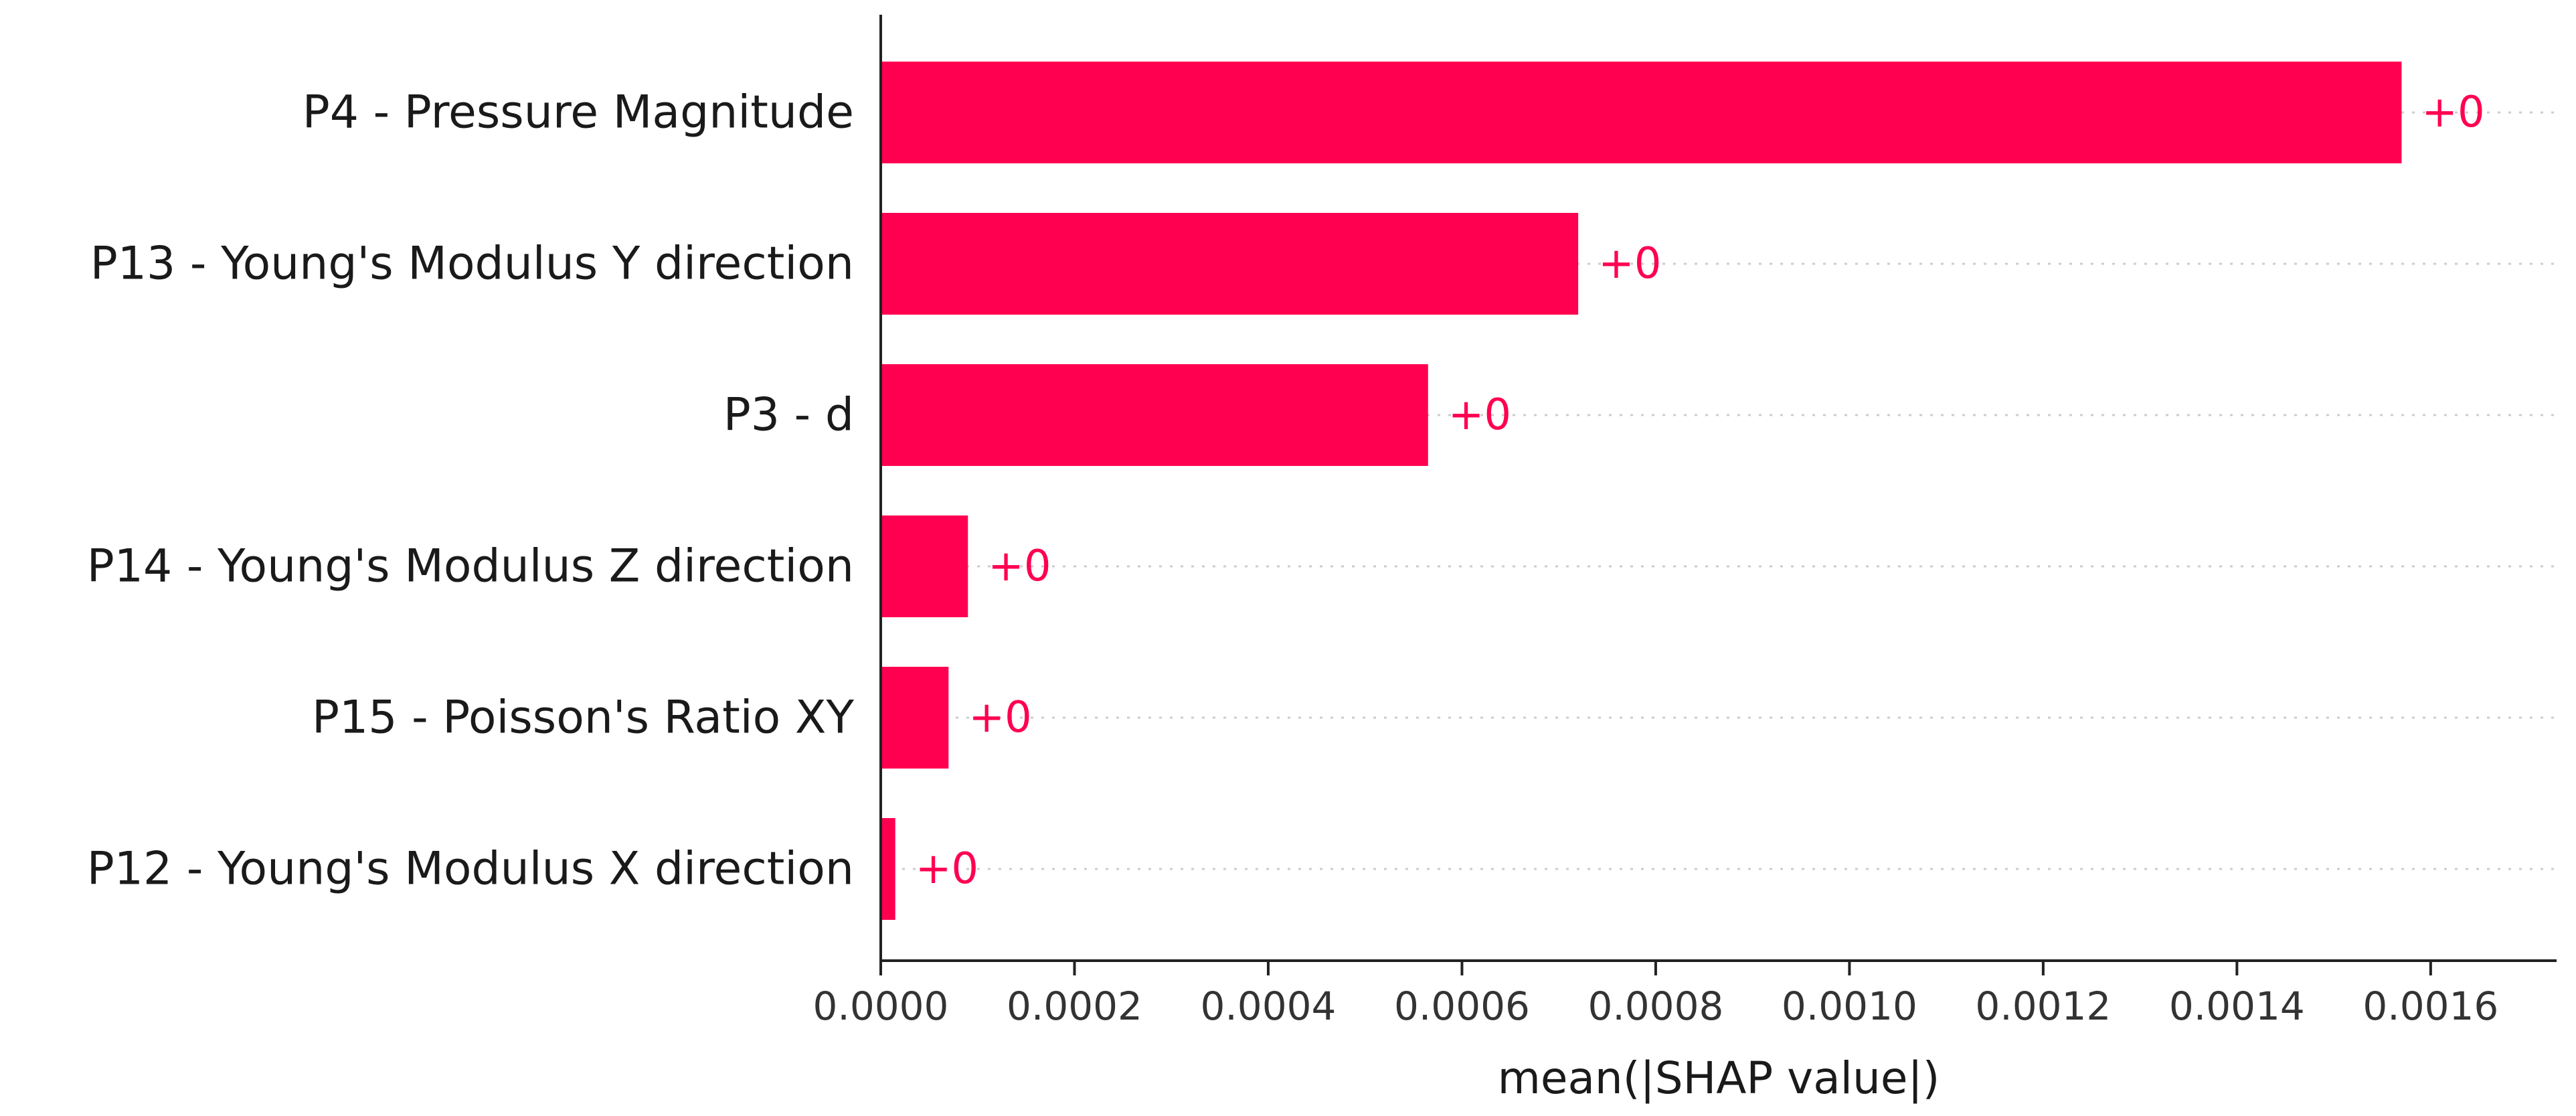  Describe the element at coordinates (1719, 1078) in the screenshot. I see `x-axis-title: mean(|SHAP value|)` at that location.